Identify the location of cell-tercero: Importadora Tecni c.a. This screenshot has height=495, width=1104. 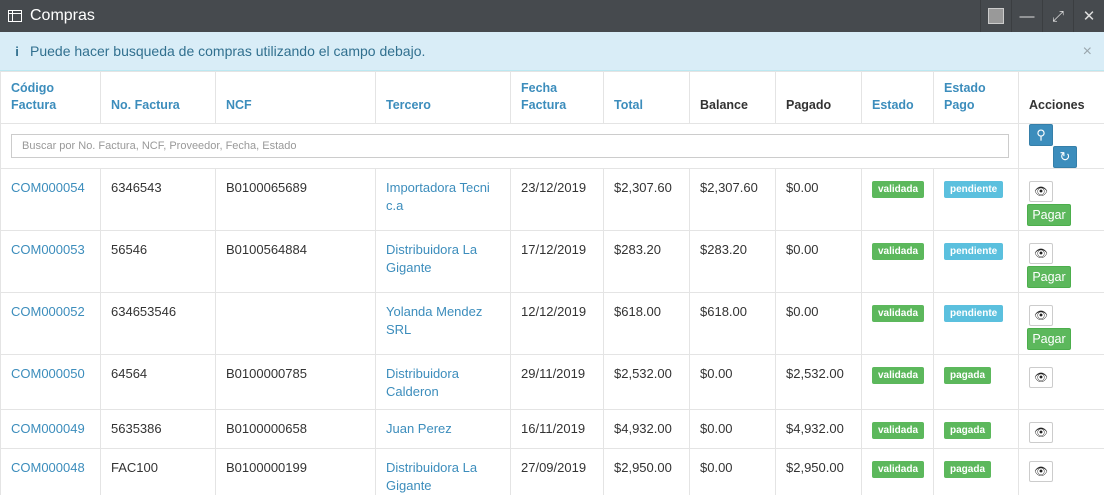
(443, 199).